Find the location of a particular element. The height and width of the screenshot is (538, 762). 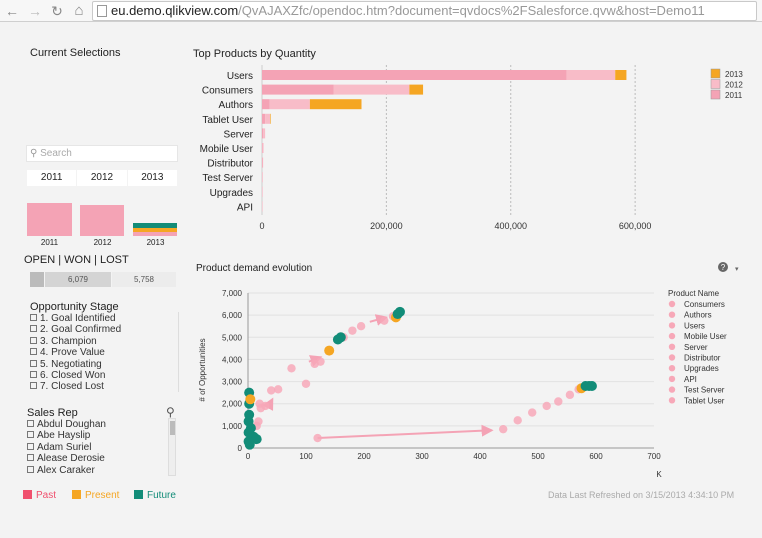

scatter-point-future is located at coordinates (340, 337).